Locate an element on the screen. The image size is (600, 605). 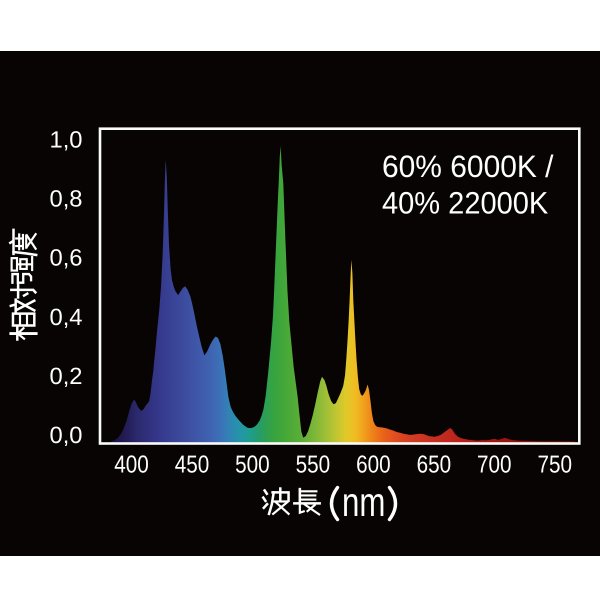
svg-text: 40% 22000K is located at coordinates (465, 202).